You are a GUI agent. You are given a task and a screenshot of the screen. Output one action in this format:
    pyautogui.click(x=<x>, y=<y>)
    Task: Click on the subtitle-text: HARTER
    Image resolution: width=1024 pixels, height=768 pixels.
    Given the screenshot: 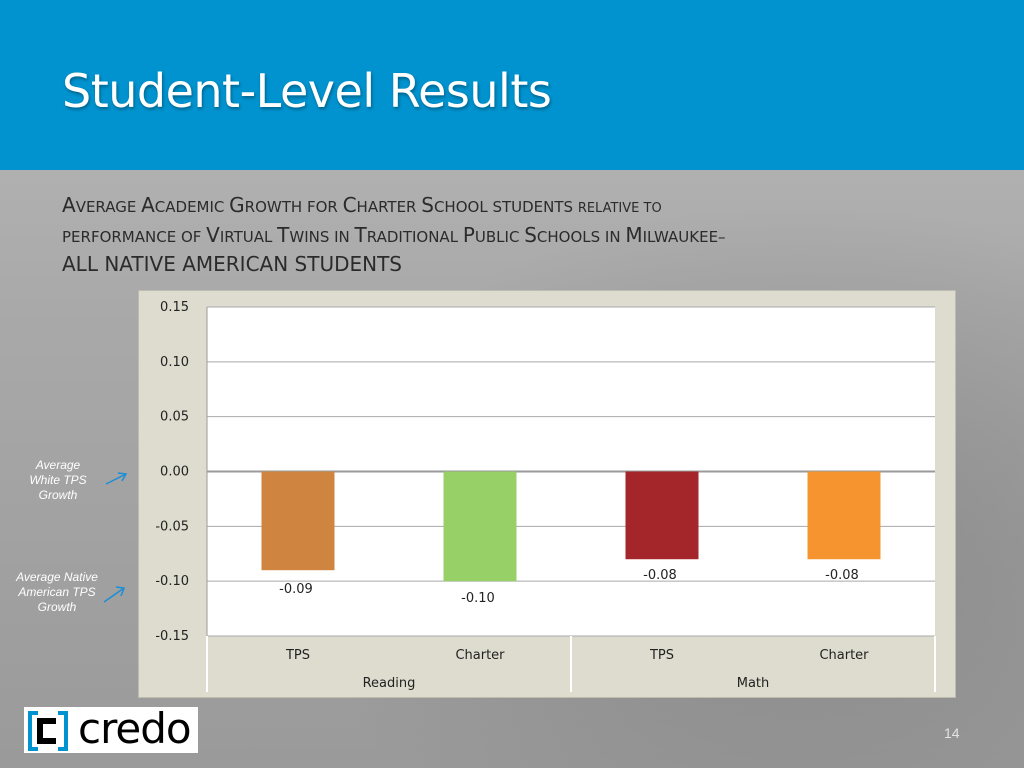 What is the action you would take?
    pyautogui.click(x=389, y=207)
    